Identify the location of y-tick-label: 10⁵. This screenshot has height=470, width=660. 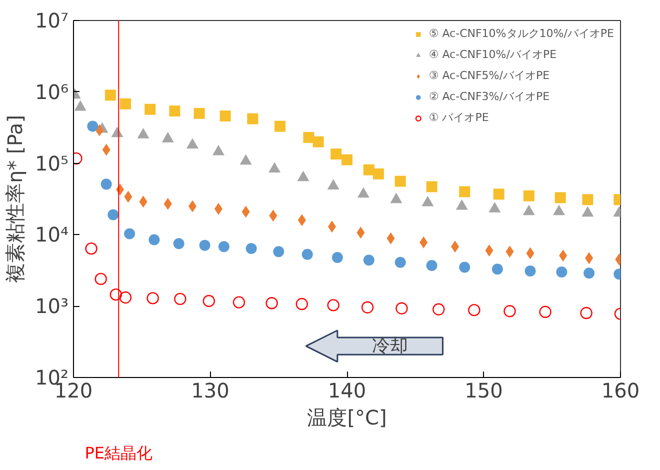
(51, 163).